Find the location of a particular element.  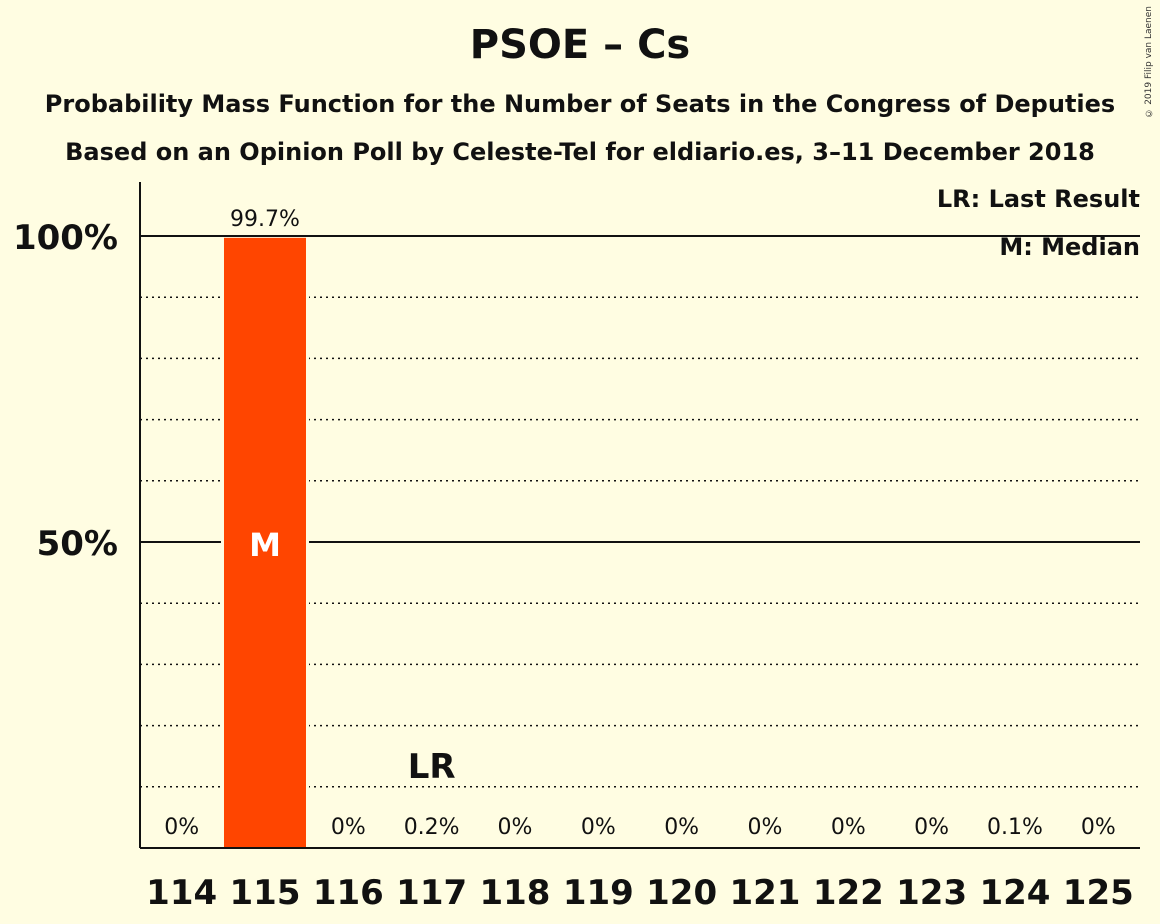

last-result-marker: LR is located at coordinates (432, 767).